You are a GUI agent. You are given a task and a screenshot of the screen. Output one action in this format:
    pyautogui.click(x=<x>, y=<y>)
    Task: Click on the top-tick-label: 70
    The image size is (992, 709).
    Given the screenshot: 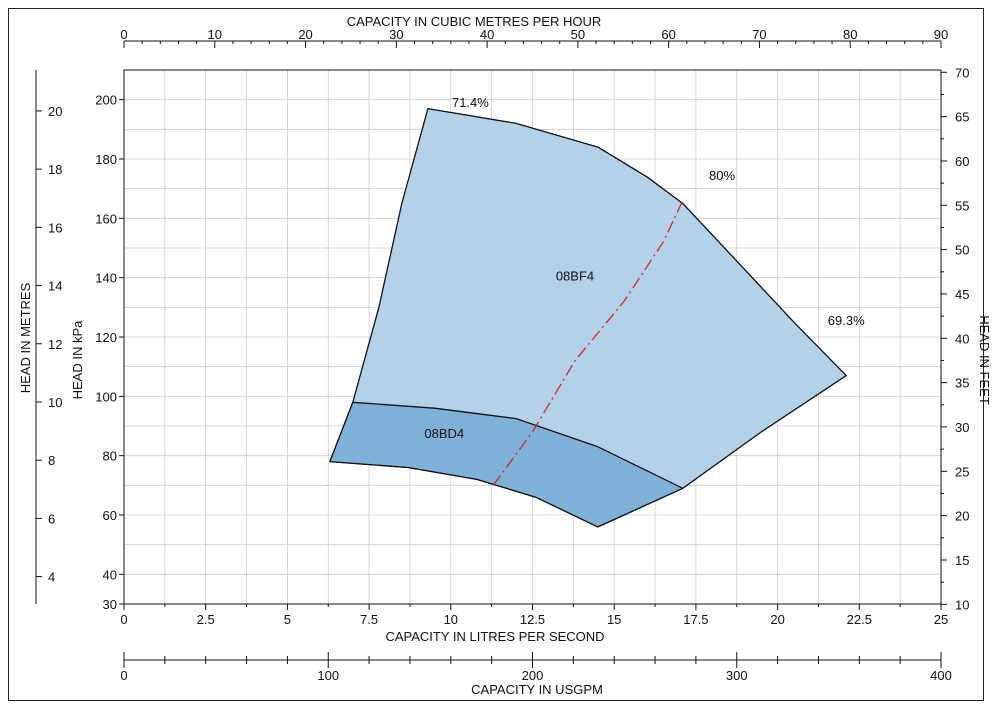 What is the action you would take?
    pyautogui.click(x=759, y=34)
    